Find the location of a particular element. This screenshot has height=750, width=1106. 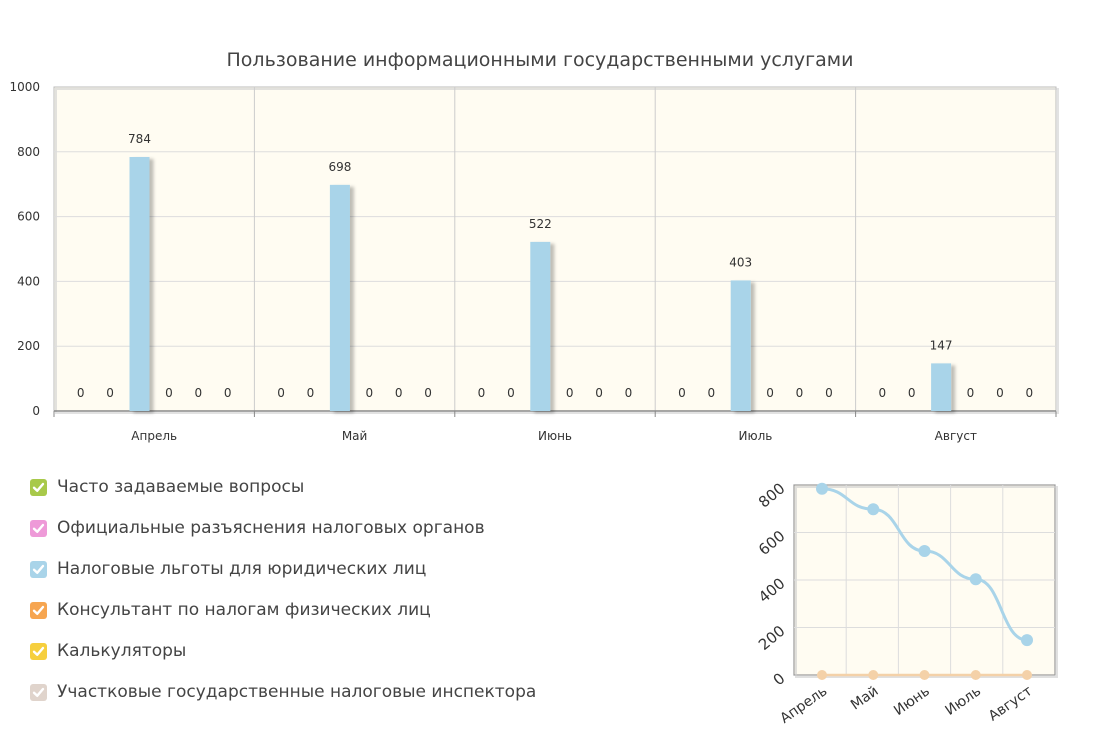

mini-x-tick-label: Июнь is located at coordinates (912, 701).